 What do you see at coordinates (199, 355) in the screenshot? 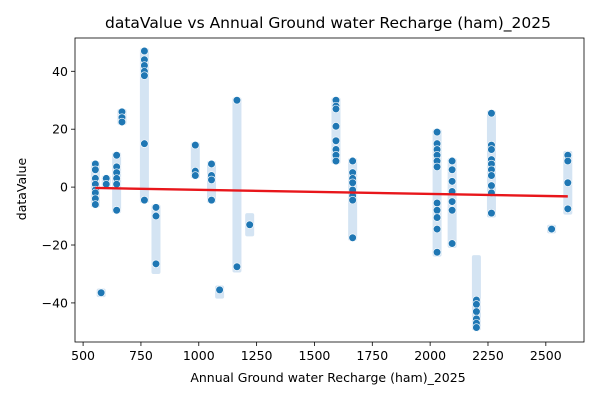
I see `x-tick-label: 1000` at bounding box center [199, 355].